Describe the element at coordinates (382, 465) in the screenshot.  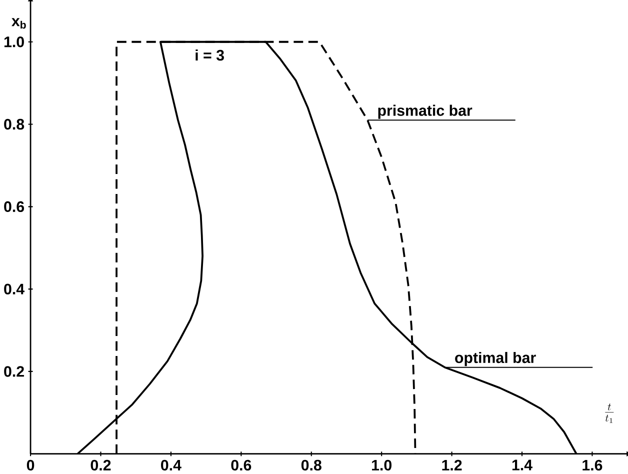
I see `x-tick-label: 1.0` at that location.